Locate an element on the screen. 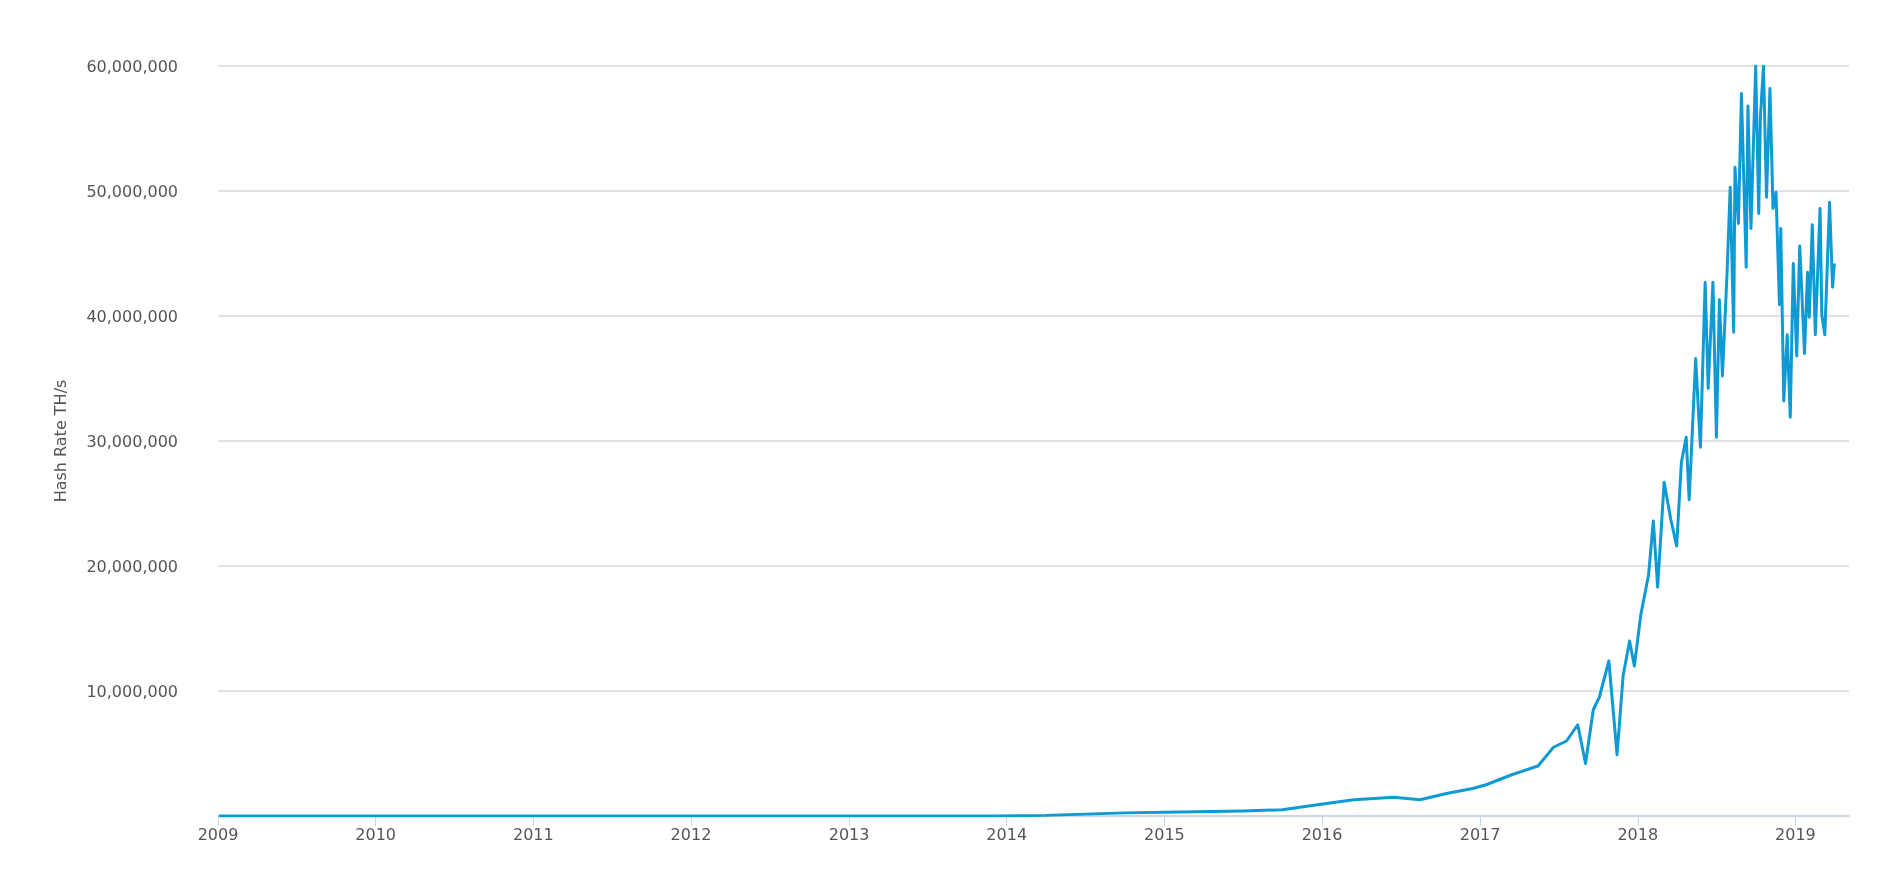  x-tick-label: 2016 is located at coordinates (1322, 834).